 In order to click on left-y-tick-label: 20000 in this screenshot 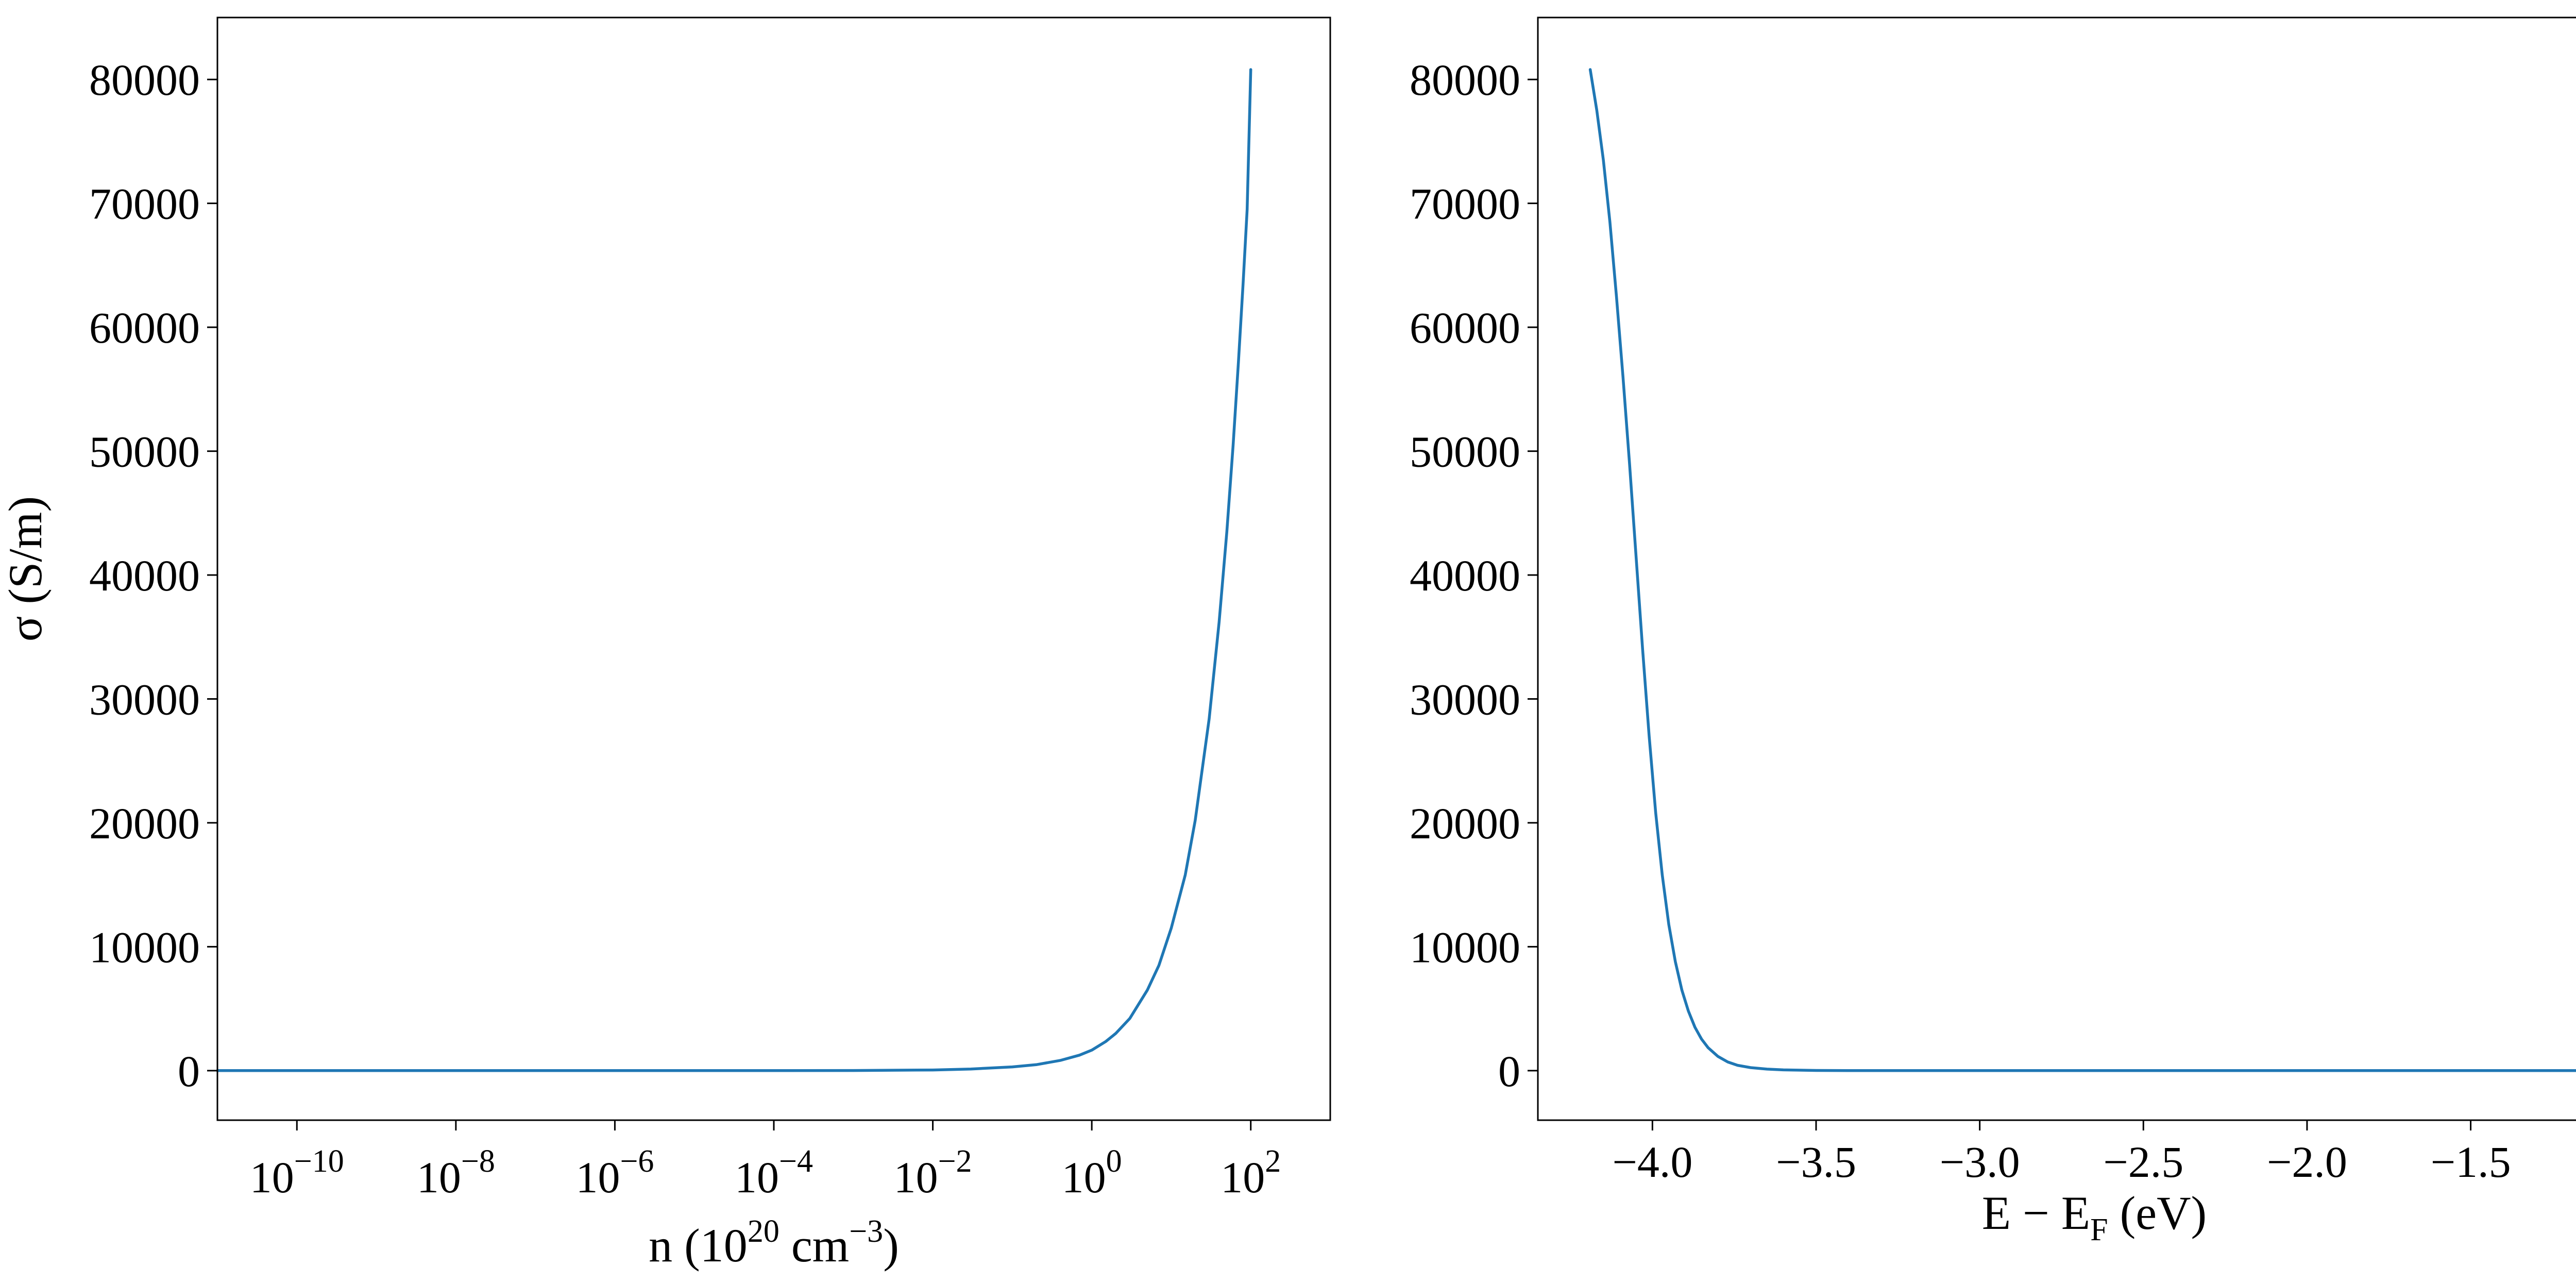, I will do `click(144, 823)`.